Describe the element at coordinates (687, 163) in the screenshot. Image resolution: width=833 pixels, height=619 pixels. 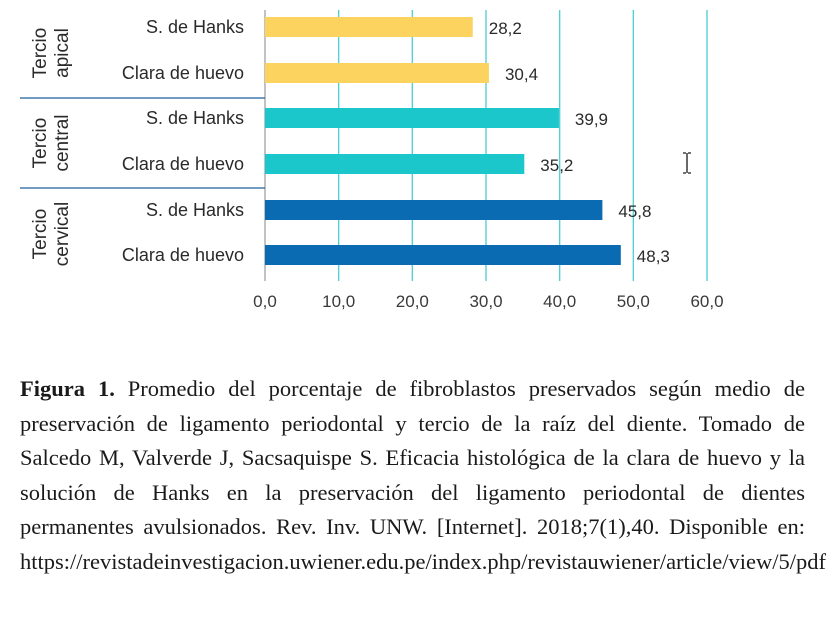
I see `text-cursor-icon` at that location.